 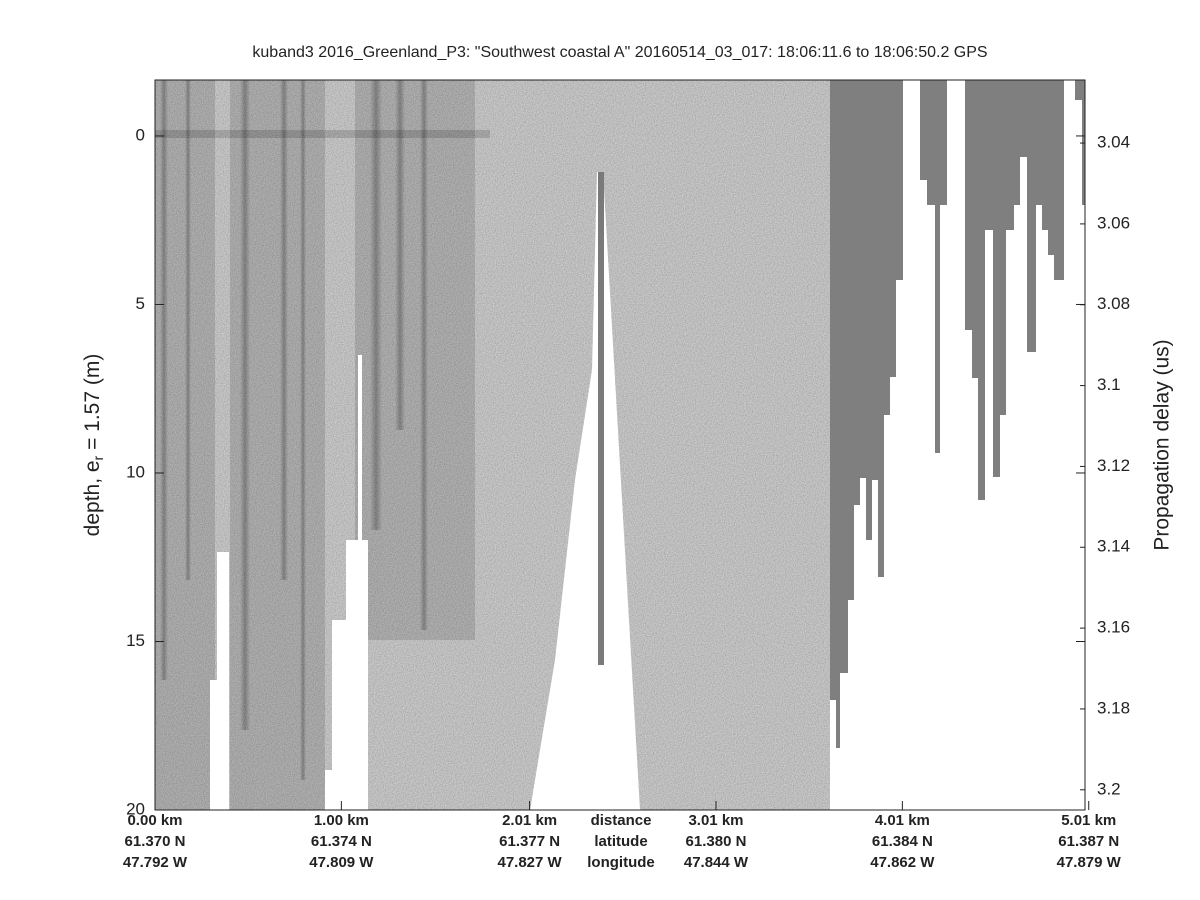 I want to click on y-tick-label: 20, so click(x=135, y=808).